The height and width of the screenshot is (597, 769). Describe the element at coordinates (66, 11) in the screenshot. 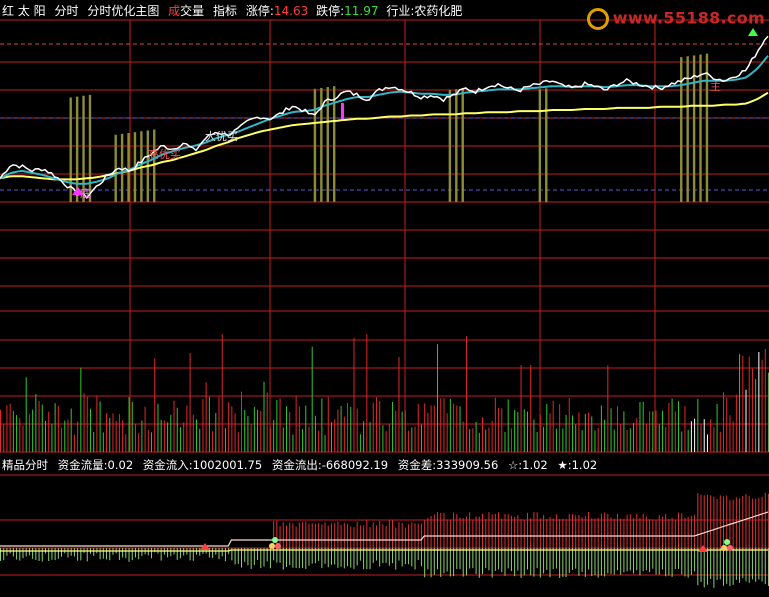

I see `view-mode: 分时` at that location.